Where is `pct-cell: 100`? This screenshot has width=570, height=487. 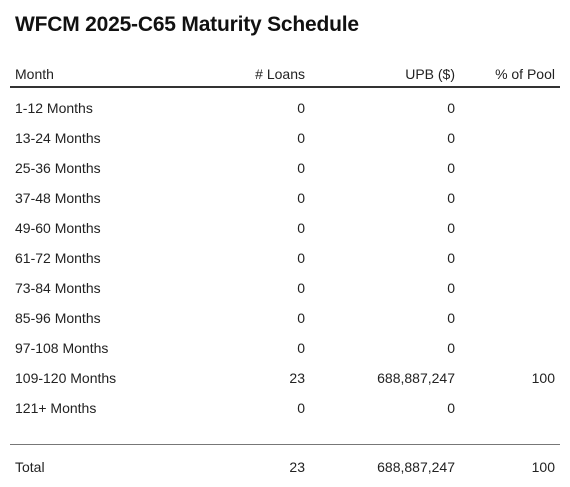 pct-cell: 100 is located at coordinates (543, 378).